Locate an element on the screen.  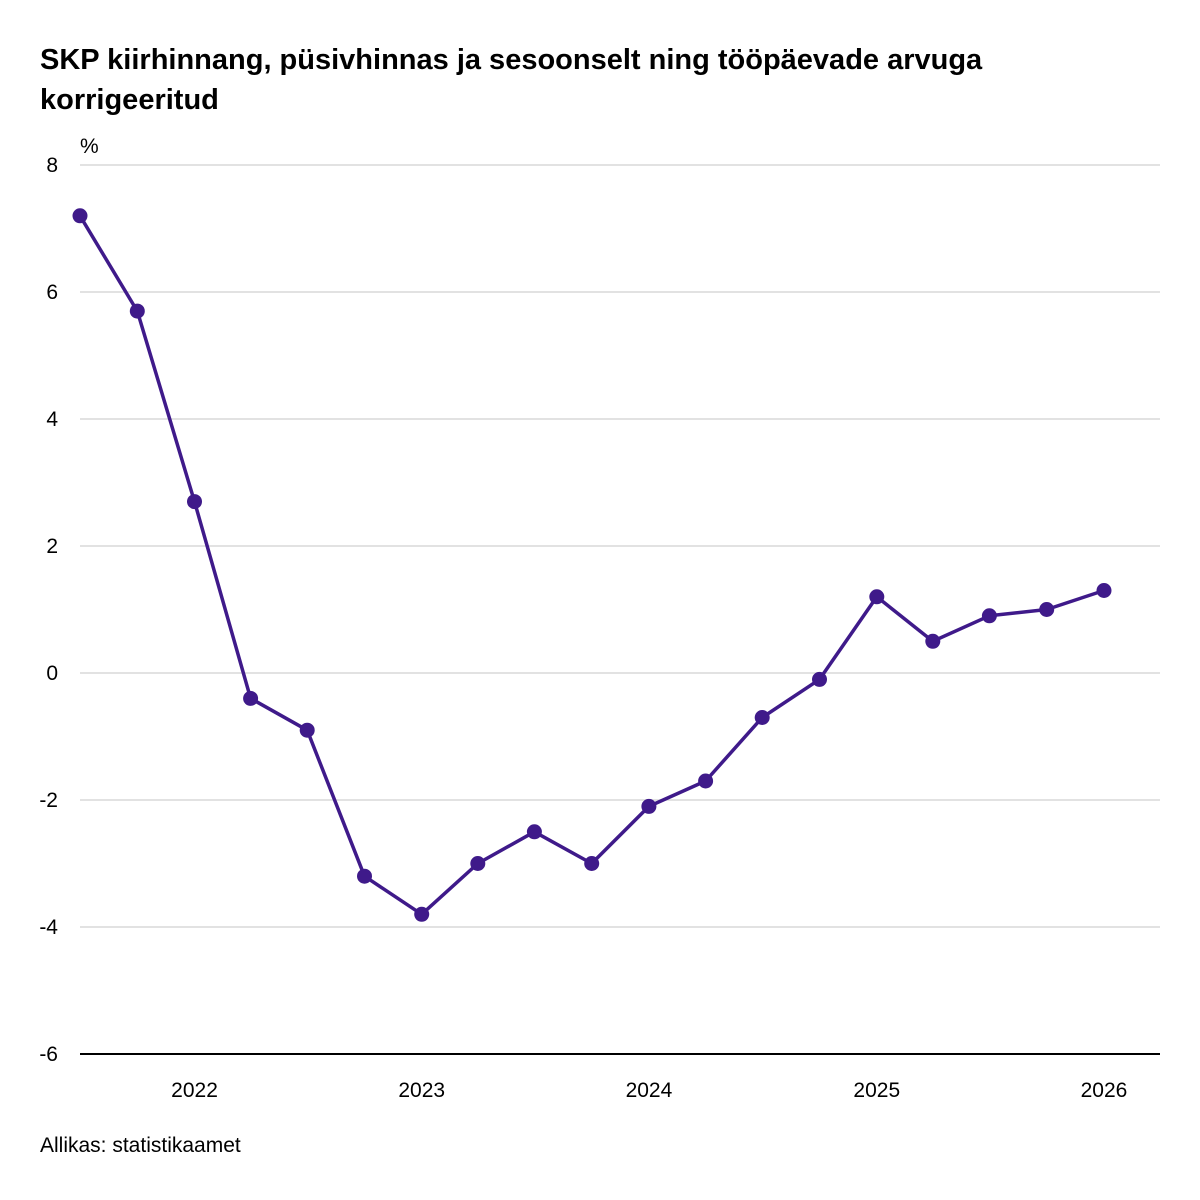
y-tick-label: -6 is located at coordinates (48, 1054).